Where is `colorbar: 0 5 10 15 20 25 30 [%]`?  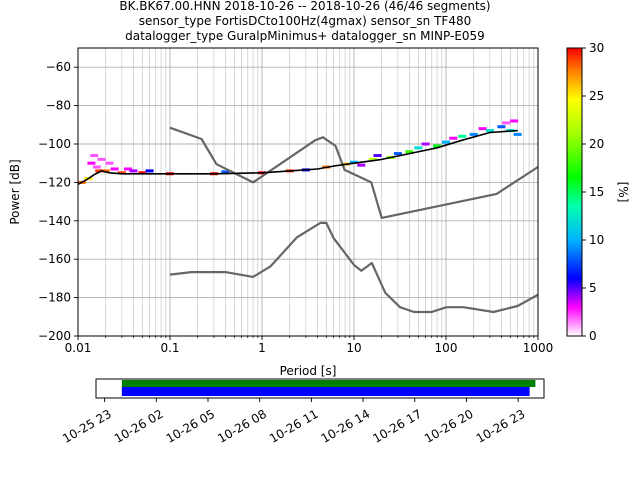 colorbar: 0 5 10 15 20 25 30 [%] is located at coordinates (598, 192).